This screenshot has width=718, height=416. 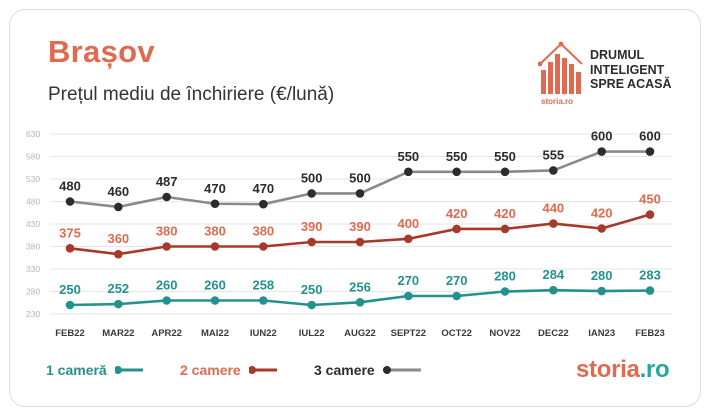 What do you see at coordinates (70, 333) in the screenshot?
I see `x-tick-label: FEB22` at bounding box center [70, 333].